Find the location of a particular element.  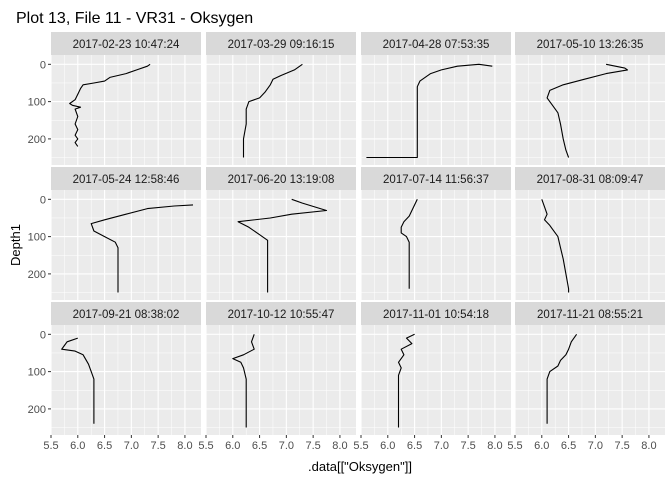

facet-strip-label: 2017-03-29 09:16:15 is located at coordinates (281, 45).